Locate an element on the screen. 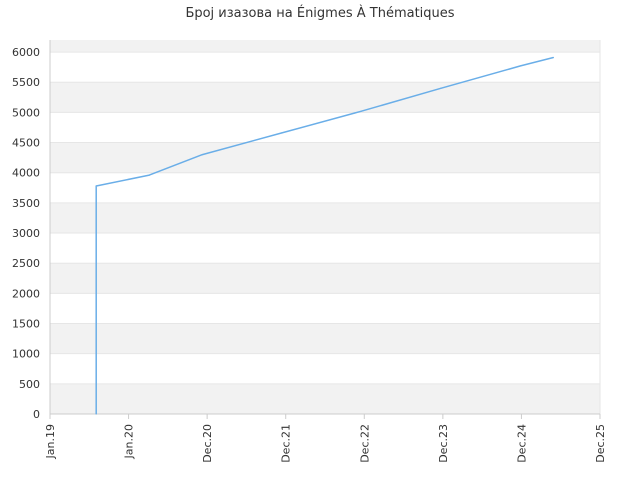  y-tick-label: 3500 is located at coordinates (26, 203).